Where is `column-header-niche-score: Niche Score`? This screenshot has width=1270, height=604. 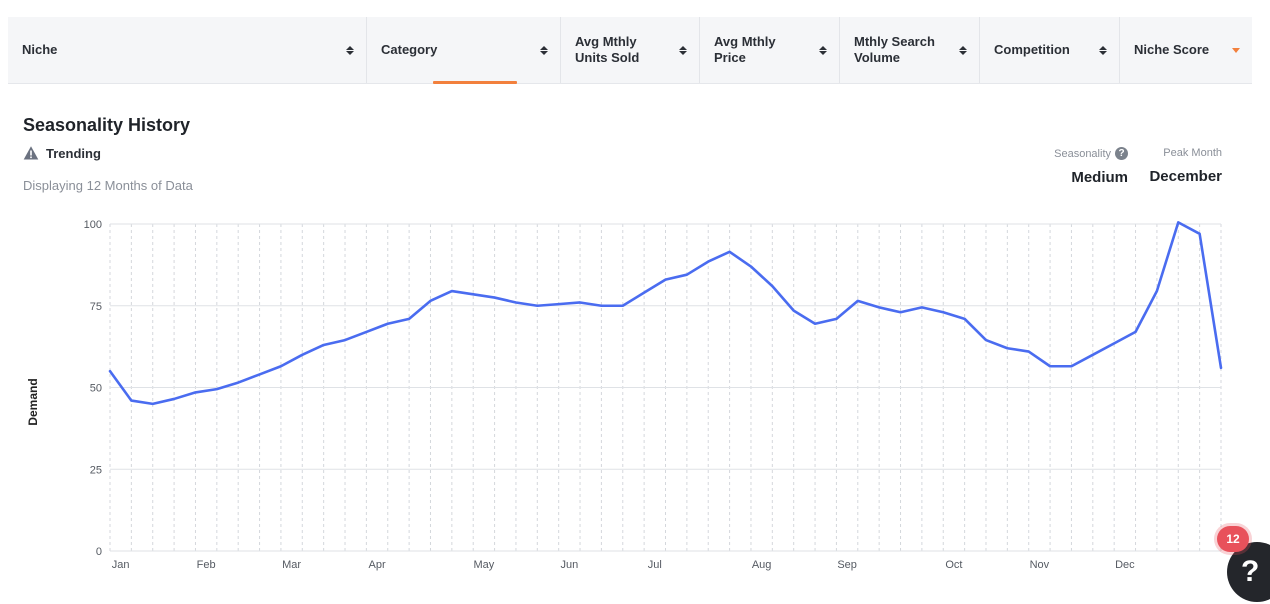 column-header-niche-score: Niche Score is located at coordinates (1186, 50).